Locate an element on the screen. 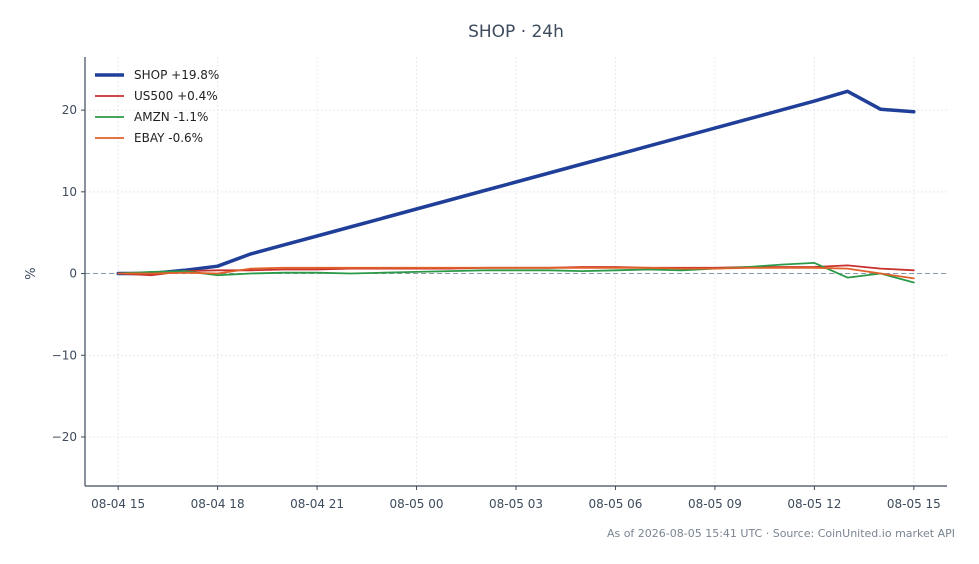 Image resolution: width=979 pixels, height=564 pixels. y-tick-label: 20 is located at coordinates (69, 110).